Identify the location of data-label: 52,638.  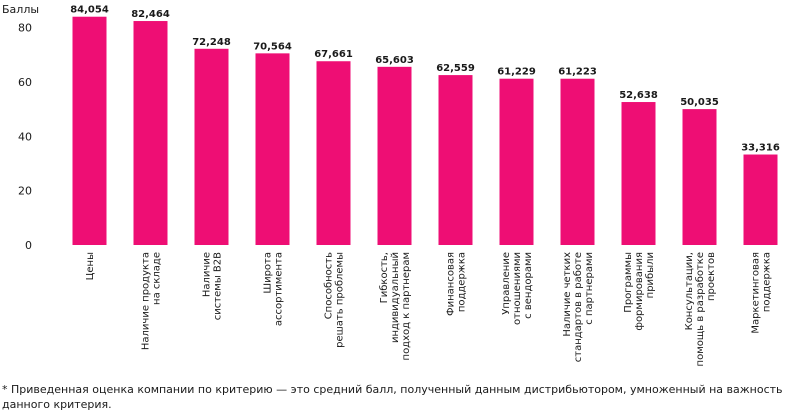
(638, 95).